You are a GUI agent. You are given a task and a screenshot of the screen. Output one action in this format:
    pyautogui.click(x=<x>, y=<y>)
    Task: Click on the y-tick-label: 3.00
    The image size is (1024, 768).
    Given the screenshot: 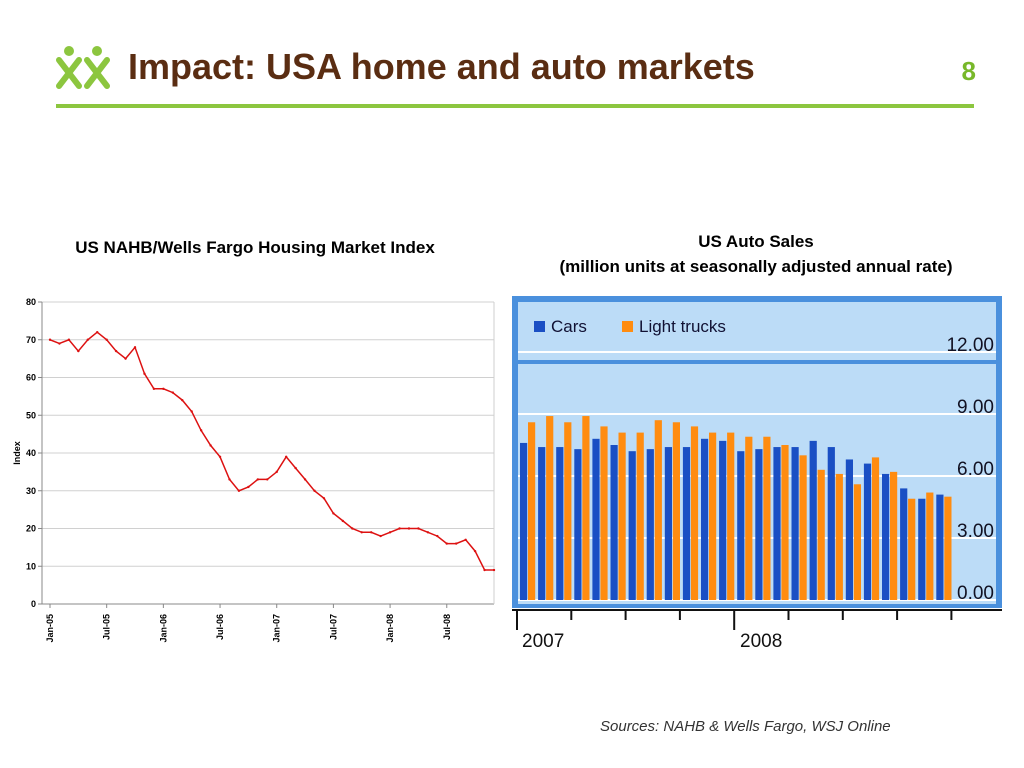 What is the action you would take?
    pyautogui.click(x=975, y=531)
    